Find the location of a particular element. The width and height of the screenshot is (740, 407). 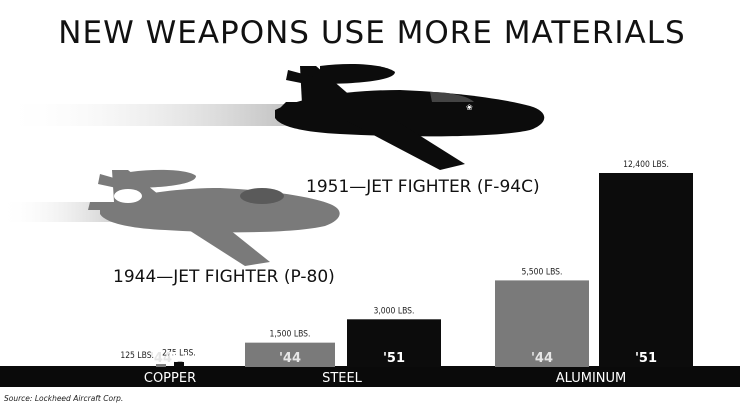

source-note: Source: Lockheed Aircraft Corp. is located at coordinates (63, 398).